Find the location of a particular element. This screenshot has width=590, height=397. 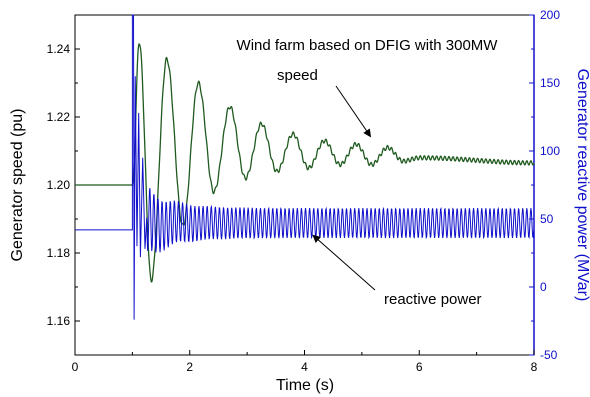

y-left-tick-label: 1.16 is located at coordinates (59, 321).